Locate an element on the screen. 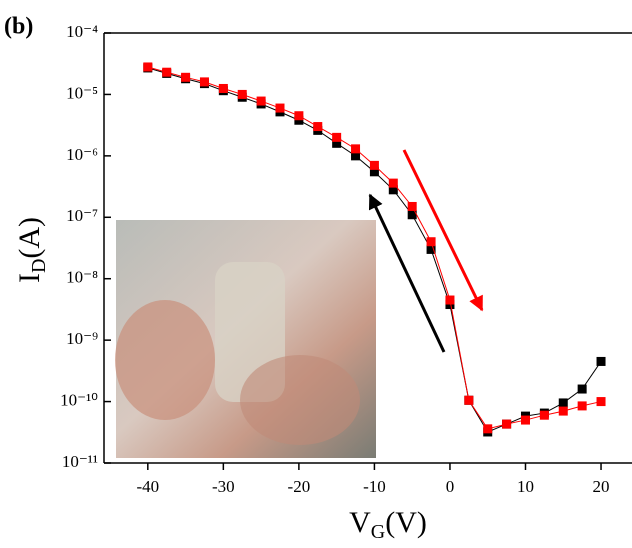  y-title-main: I is located at coordinates (29, 278).